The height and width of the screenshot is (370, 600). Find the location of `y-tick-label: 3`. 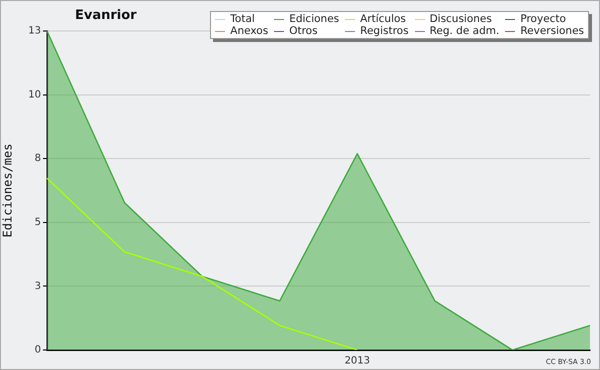

y-tick-label: 3 is located at coordinates (37, 286).